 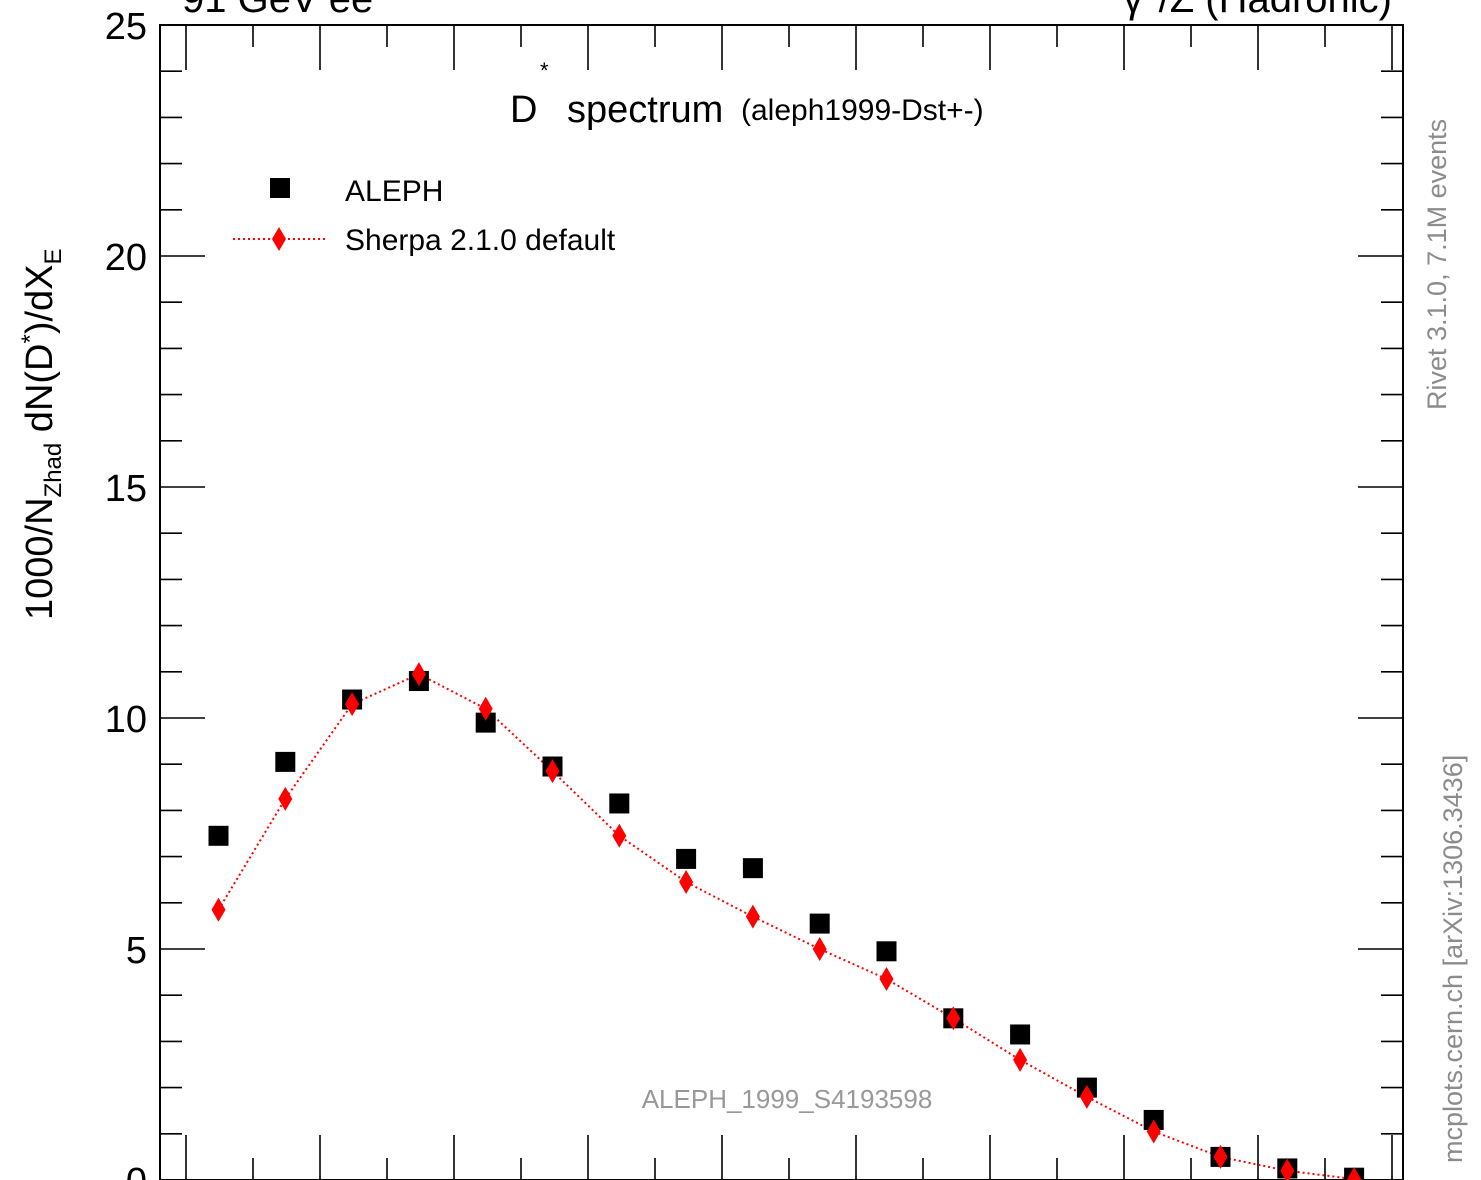 I want to click on legend: ALEPH Sherpa 2.1.0 default, so click(x=424, y=216).